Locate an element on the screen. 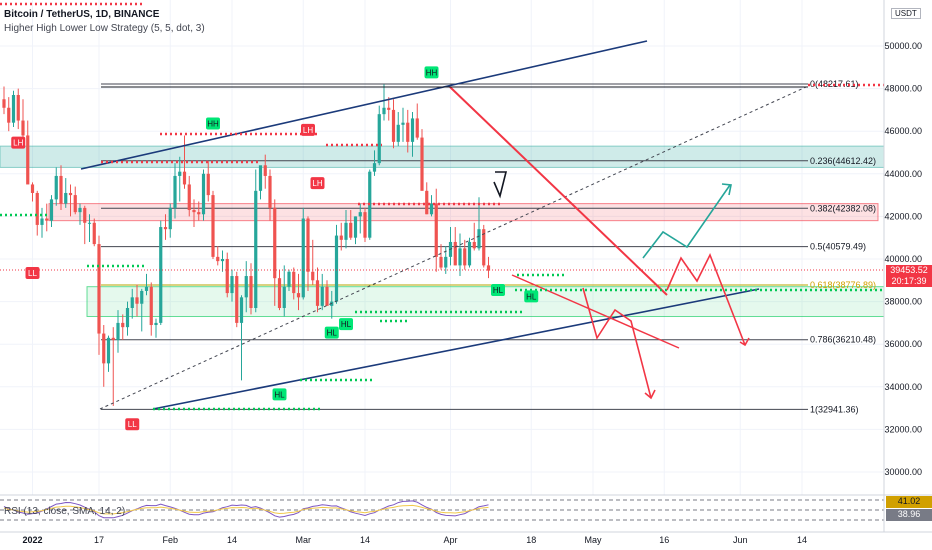  currency-badge: USDT is located at coordinates (906, 13).